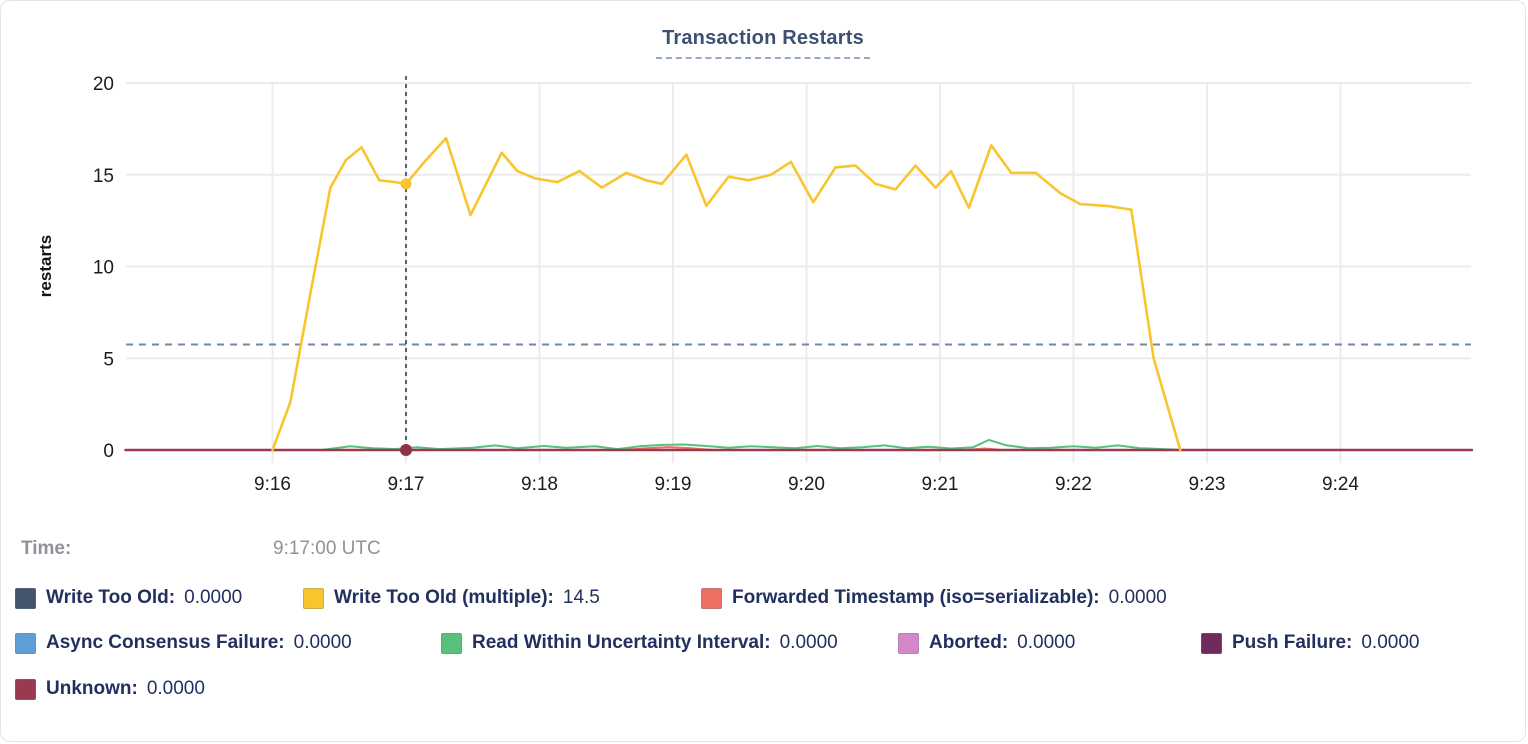 This screenshot has height=744, width=1528. I want to click on legend-item-async-consensus-failure: Async Consensus Failure: 0.0000, so click(228, 643).